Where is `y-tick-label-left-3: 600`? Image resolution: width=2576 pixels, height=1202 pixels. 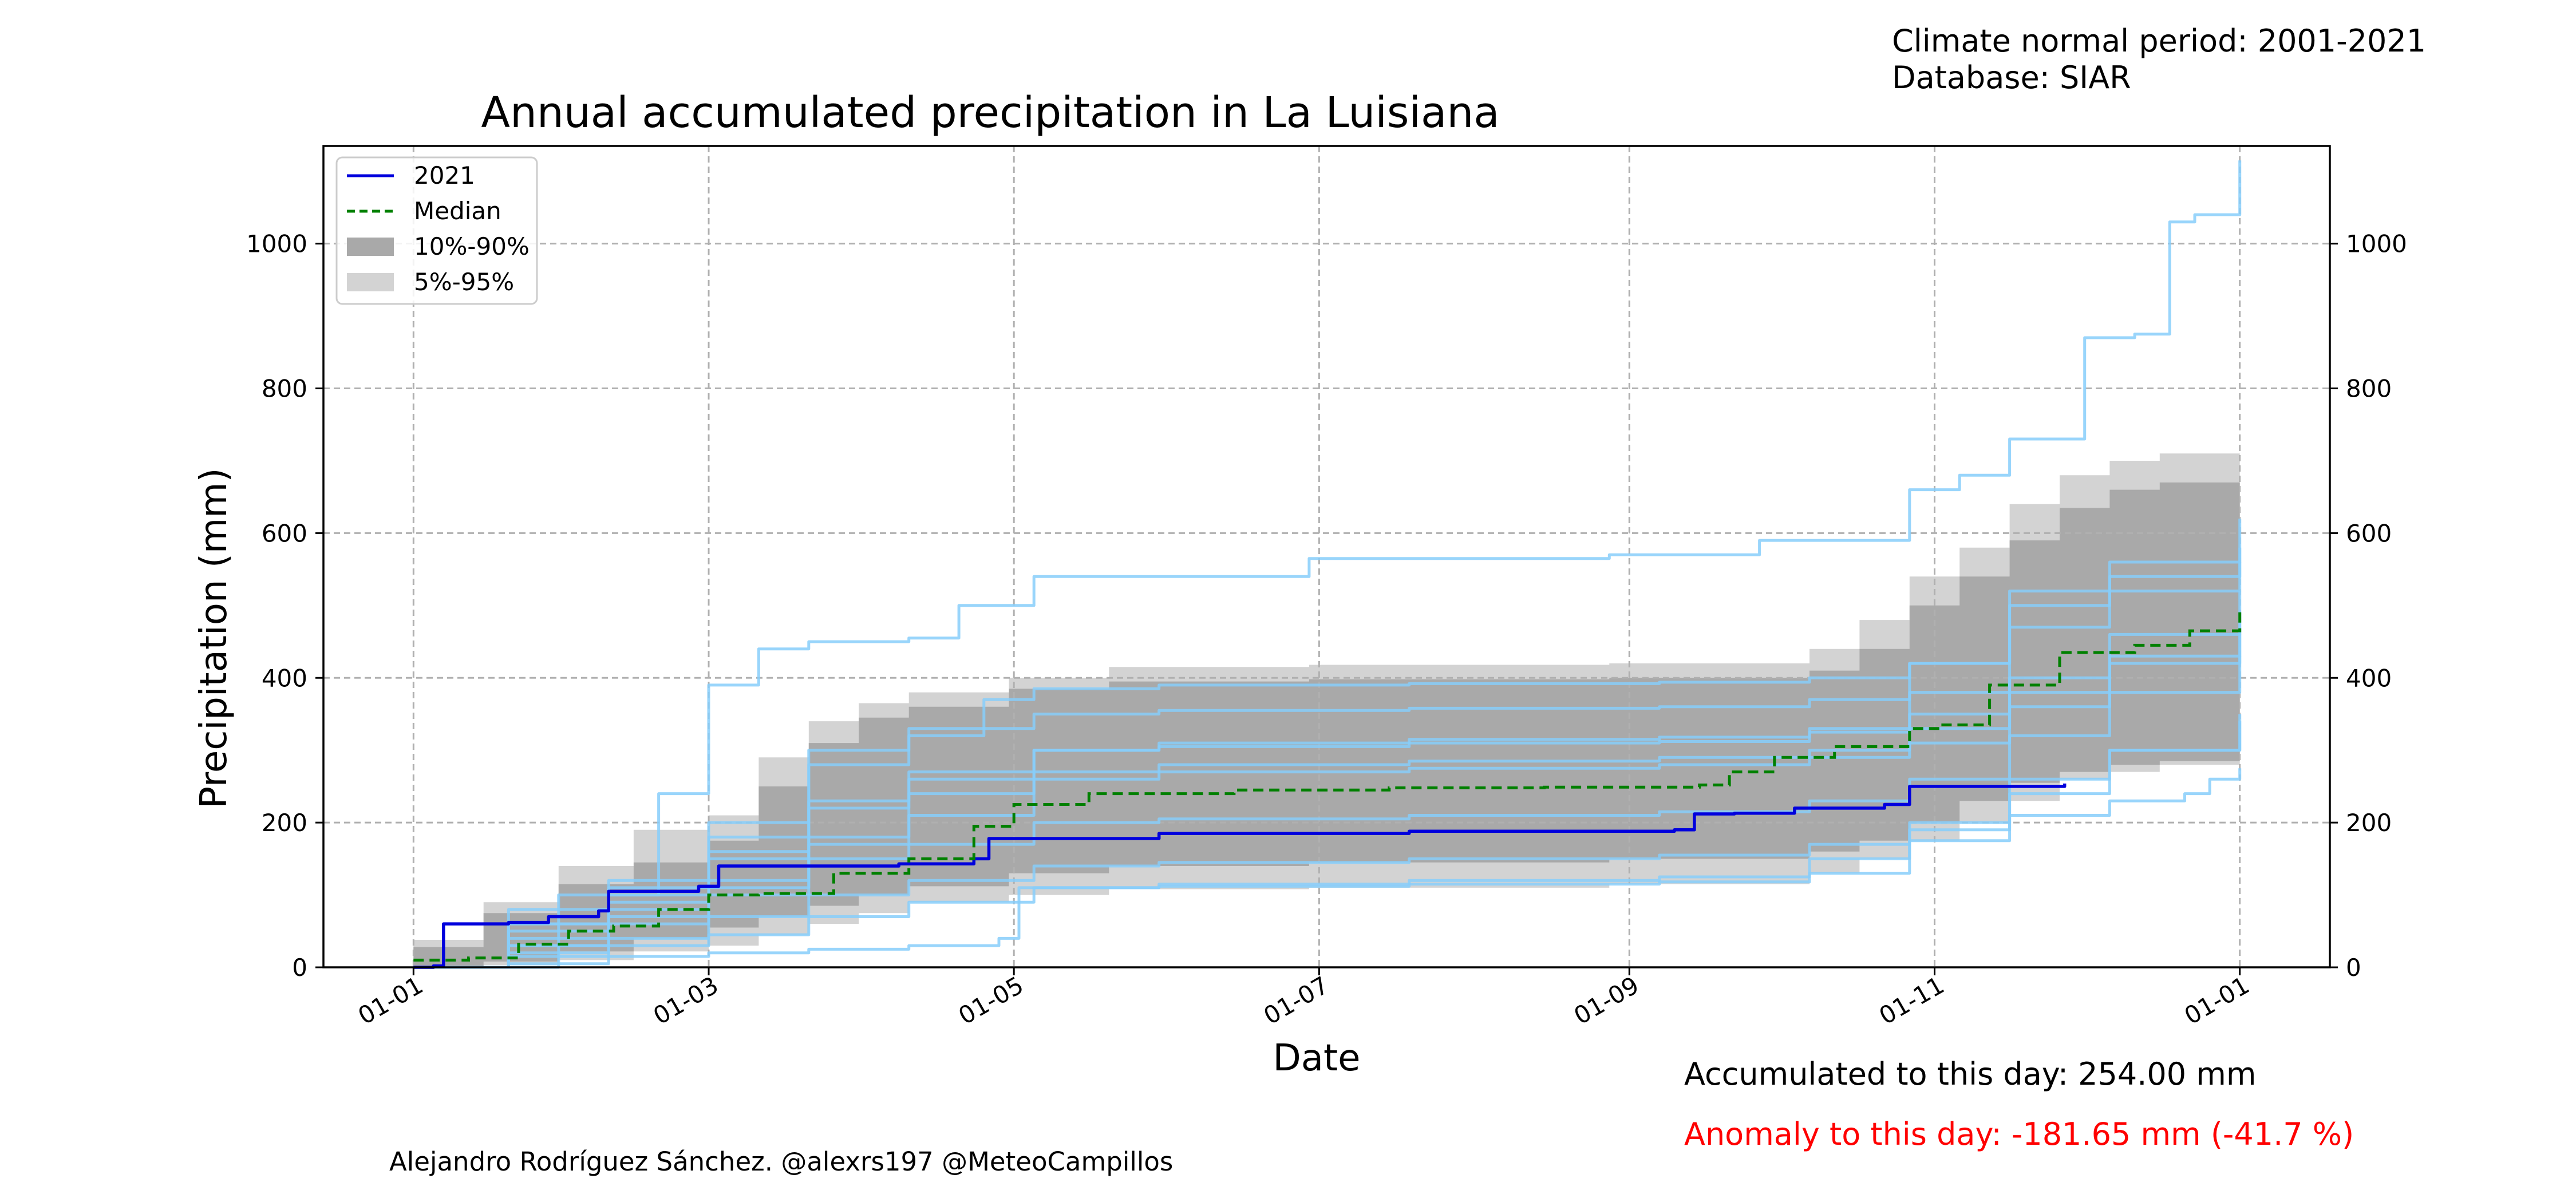
y-tick-label-left-3: 600 is located at coordinates (284, 533).